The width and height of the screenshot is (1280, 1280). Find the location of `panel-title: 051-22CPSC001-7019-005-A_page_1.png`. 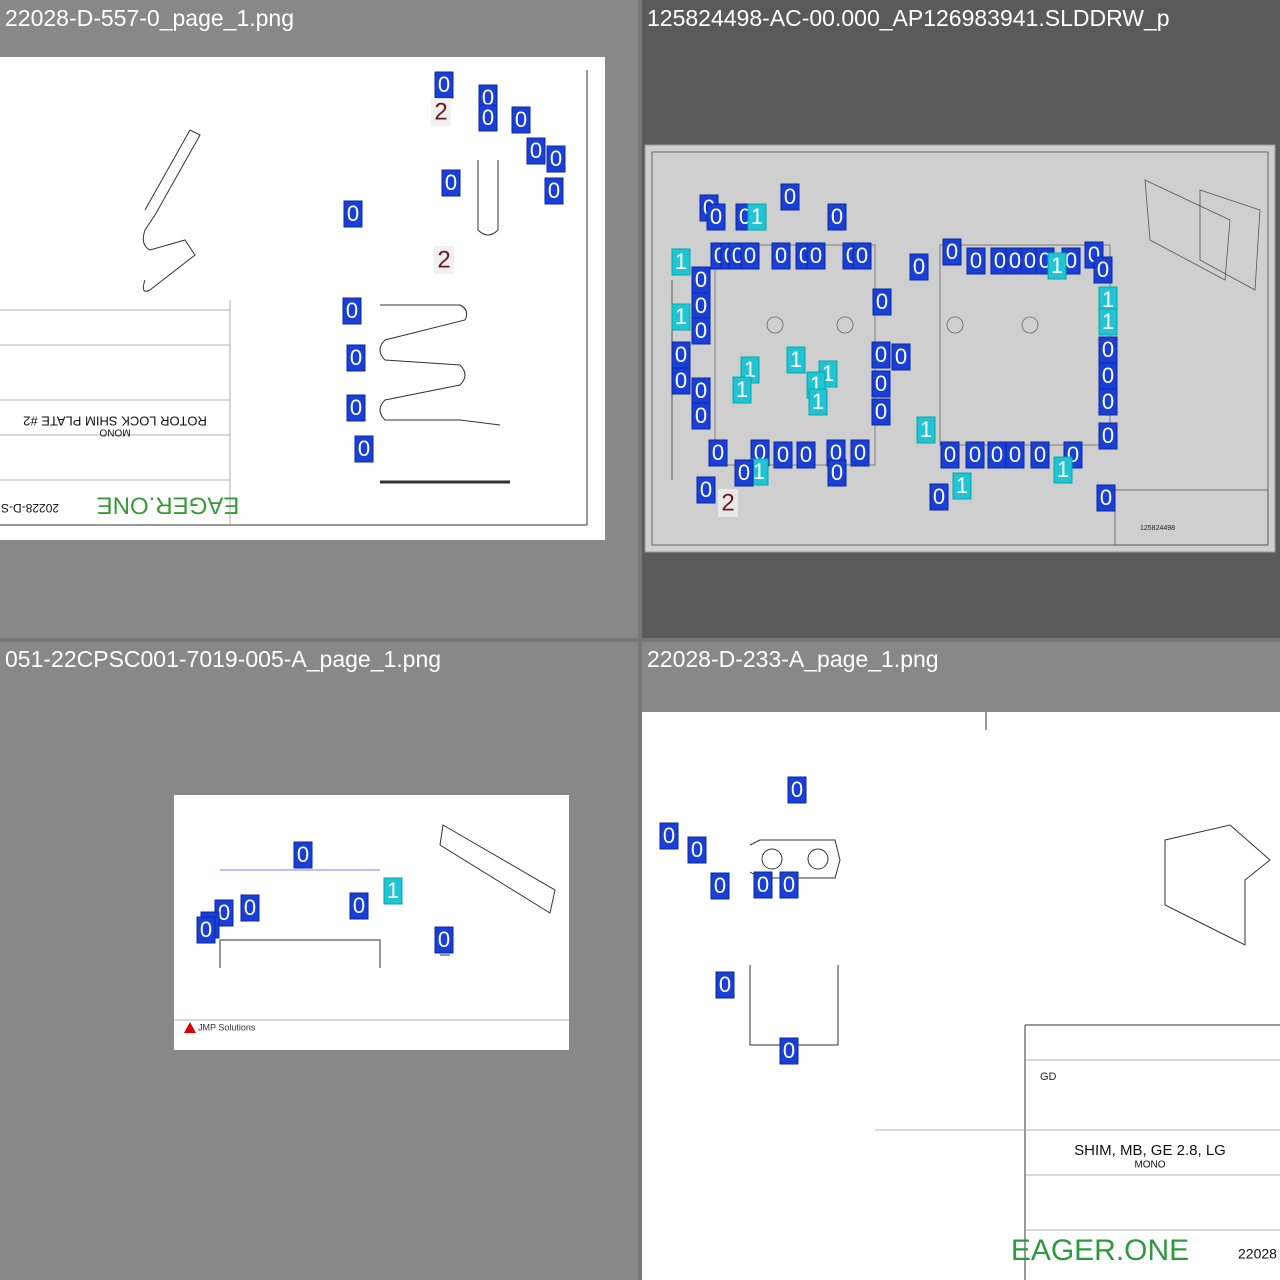

panel-title: 051-22CPSC001-7019-005-A_page_1.png is located at coordinates (223, 659).